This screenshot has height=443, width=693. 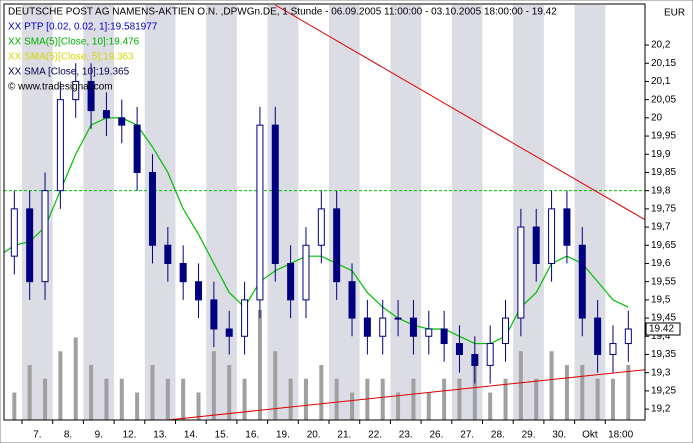 I want to click on x-tick-label: 7., so click(x=37, y=435).